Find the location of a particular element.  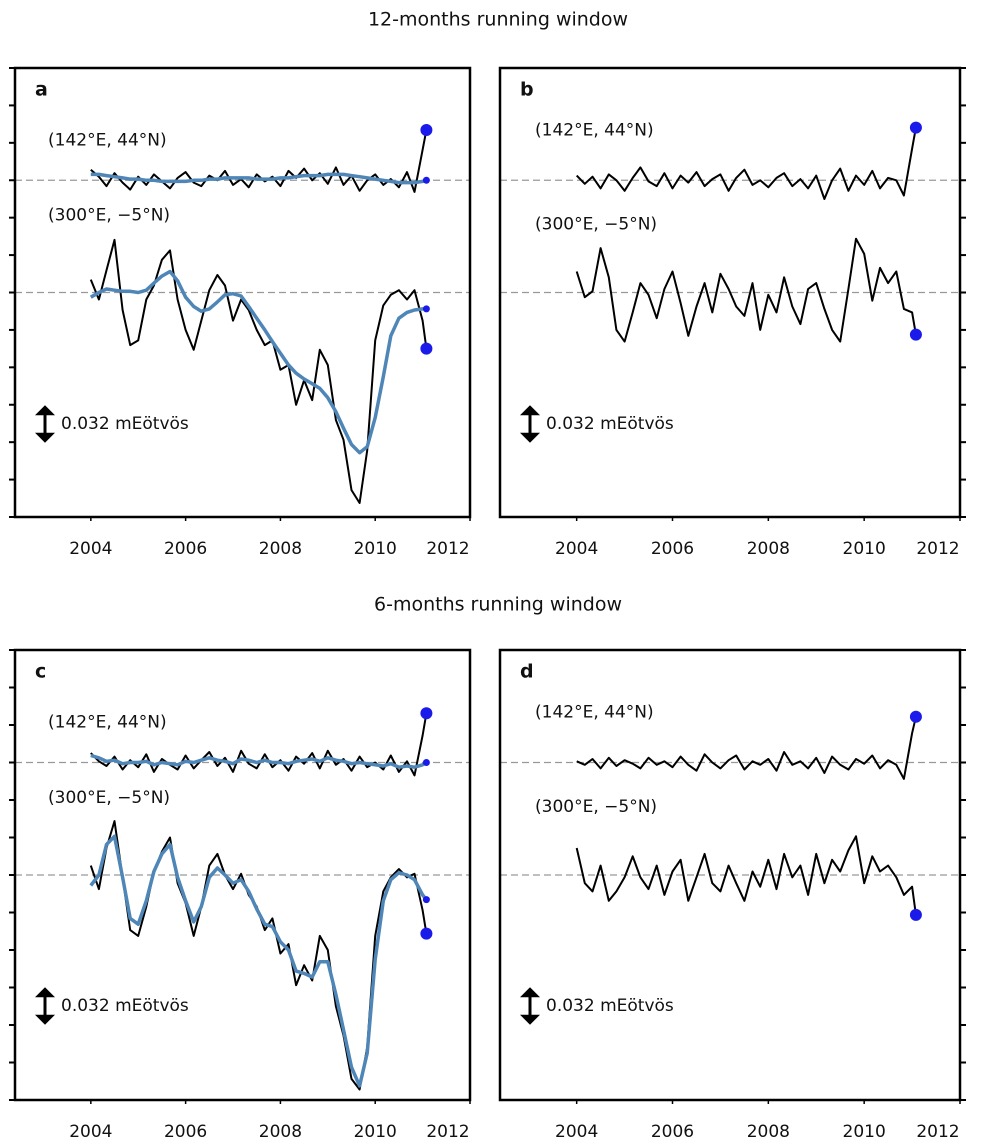

panel-label: a is located at coordinates (41, 90).